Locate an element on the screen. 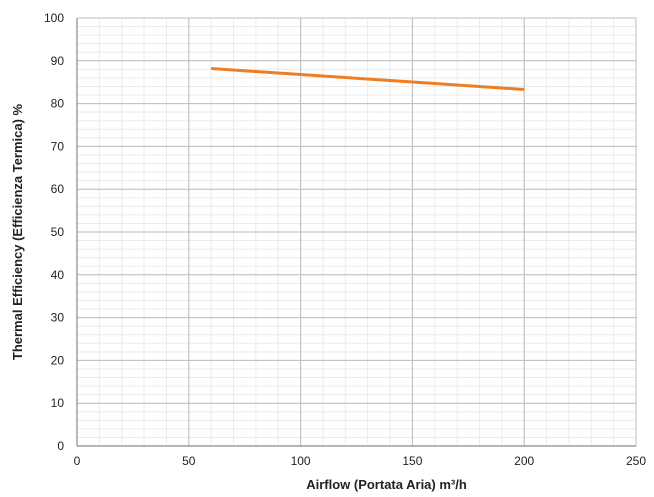 The width and height of the screenshot is (654, 497). x-tick-label: 0 is located at coordinates (77, 461).